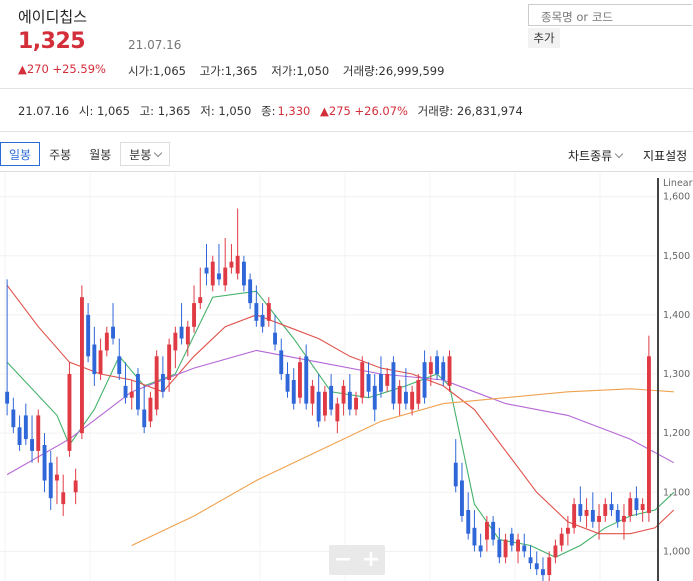 Image resolution: width=693 pixels, height=581 pixels. I want to click on scale-label: Linear, so click(678, 183).